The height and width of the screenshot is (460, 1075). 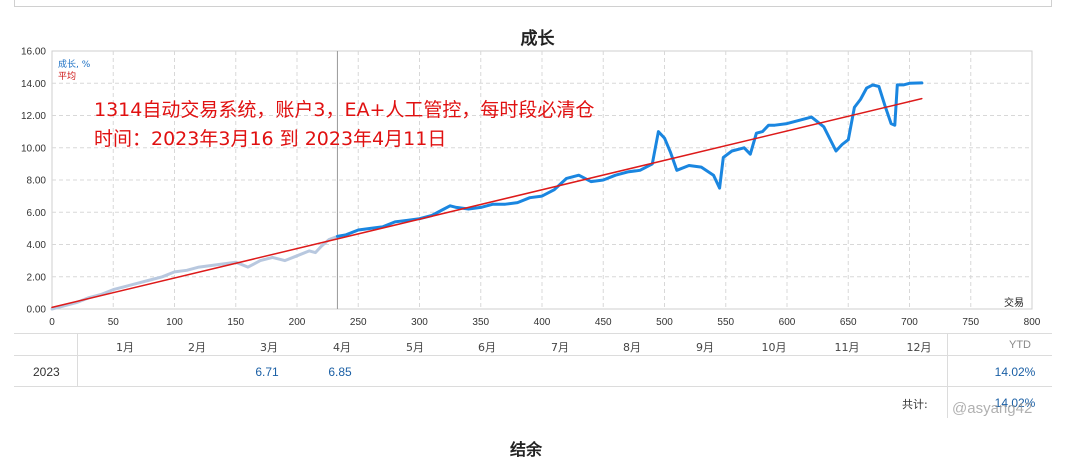 I want to click on x-tick-label: 700, so click(x=909, y=322).